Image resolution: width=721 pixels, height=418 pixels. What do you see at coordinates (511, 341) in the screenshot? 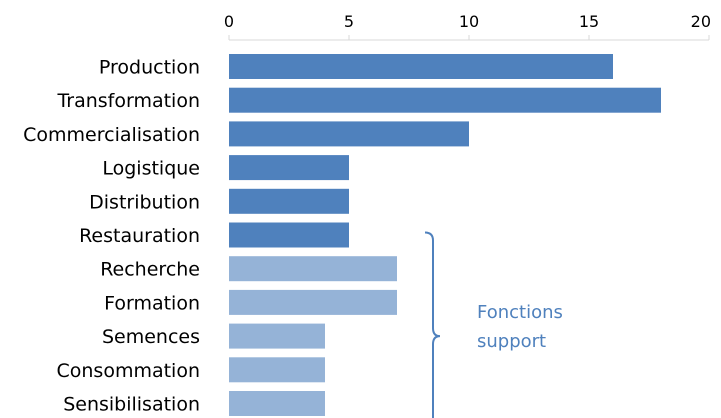
I see `annotation-text-line-2: support` at bounding box center [511, 341].